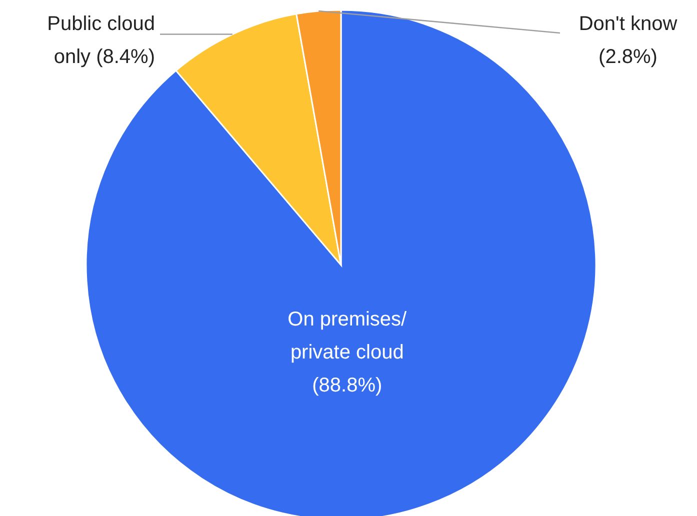 The image size is (697, 516). Describe the element at coordinates (628, 24) in the screenshot. I see `slice-label: Don't know` at that location.